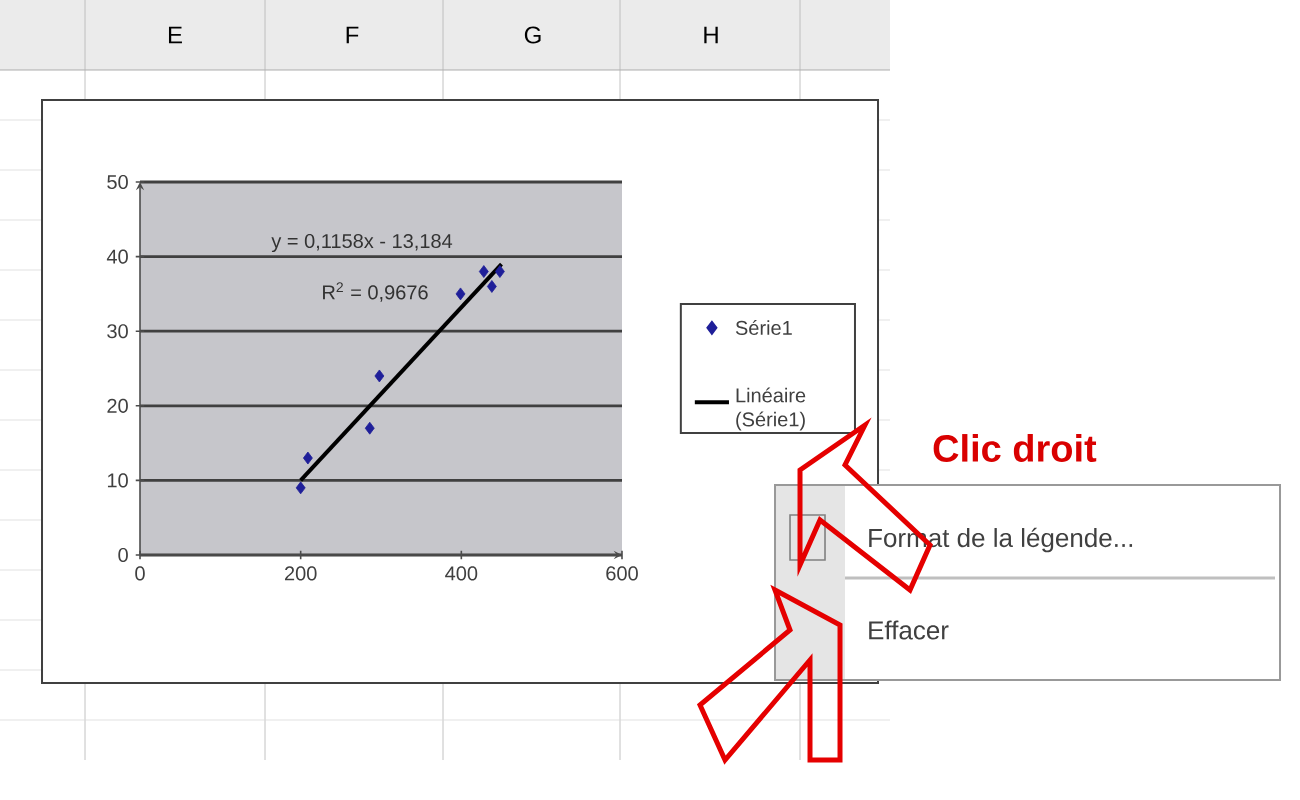  I want to click on legend-label: Série1, so click(763, 327).